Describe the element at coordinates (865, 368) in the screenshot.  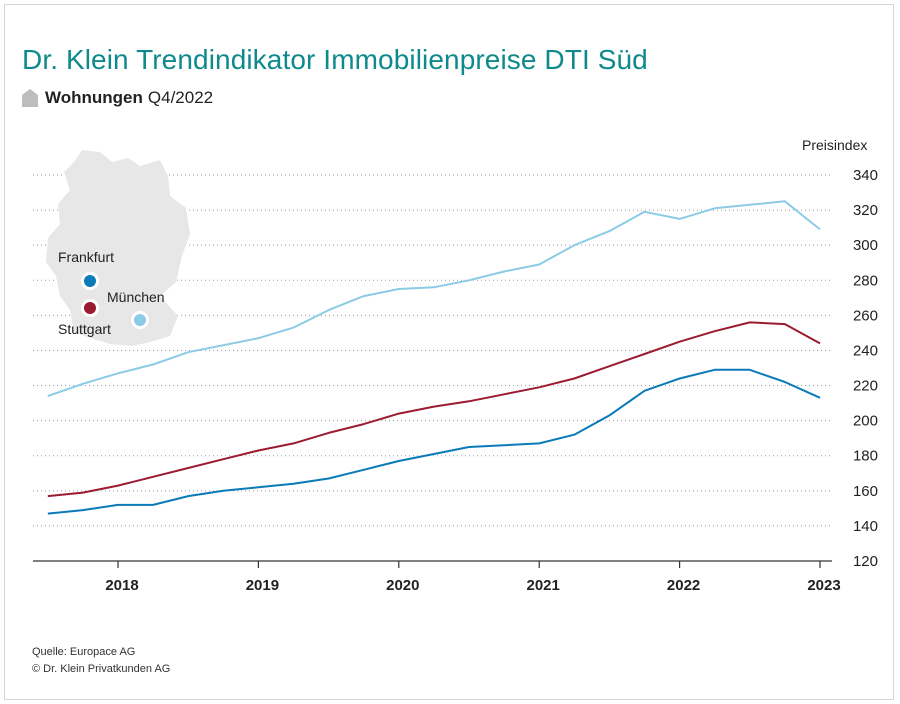
I see `y-tick-labels: 120 140 160 180 200 220 240 260 280 300 320 340` at that location.